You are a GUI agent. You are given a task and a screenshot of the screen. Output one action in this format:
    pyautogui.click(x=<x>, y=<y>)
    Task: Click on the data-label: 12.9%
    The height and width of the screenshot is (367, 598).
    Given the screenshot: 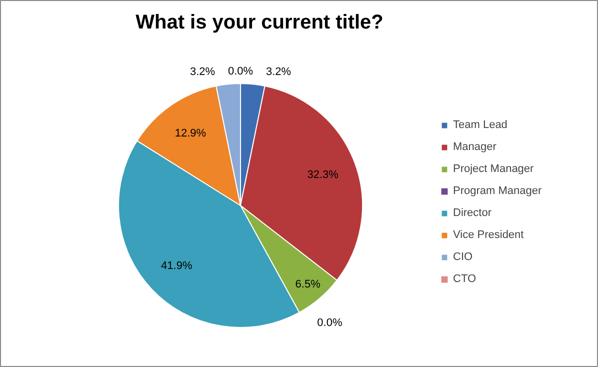 What is the action you would take?
    pyautogui.click(x=190, y=133)
    